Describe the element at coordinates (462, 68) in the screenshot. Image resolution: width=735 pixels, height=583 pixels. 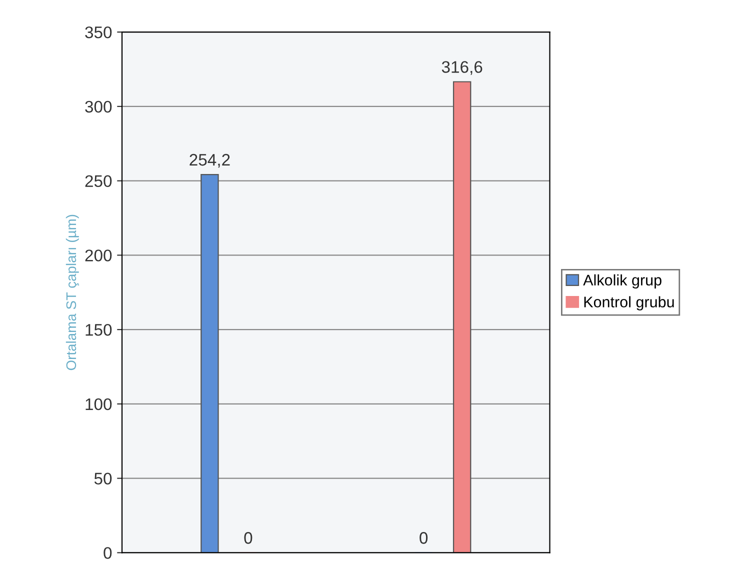
I see `data-label: 316,6` at that location.